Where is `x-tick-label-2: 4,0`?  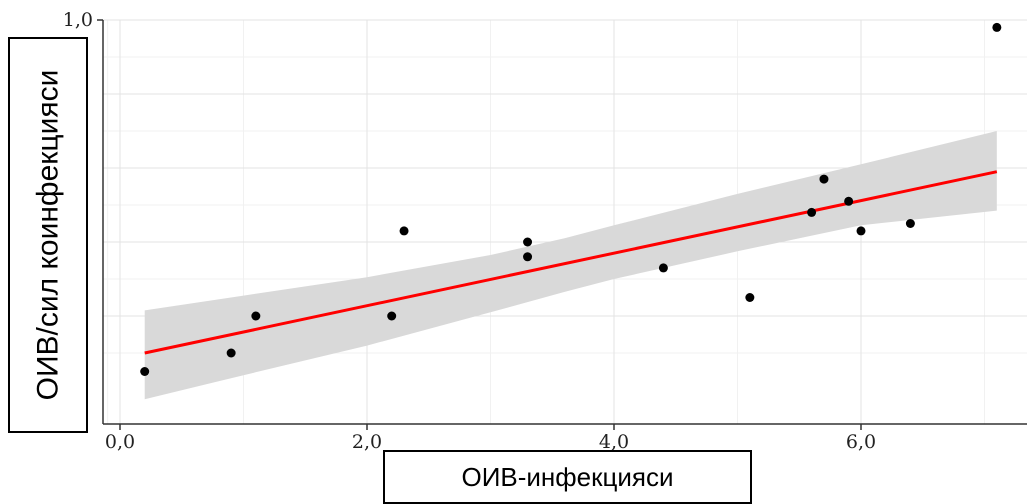
x-tick-label-2: 4,0 is located at coordinates (614, 442).